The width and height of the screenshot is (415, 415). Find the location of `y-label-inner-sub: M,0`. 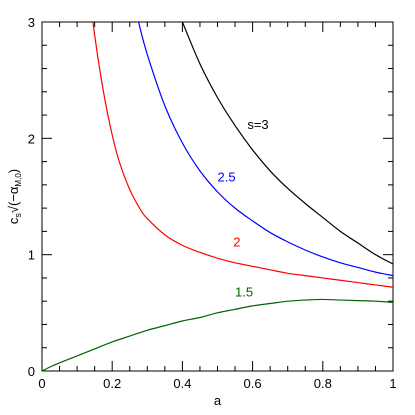

y-label-inner-sub: M,0 is located at coordinates (18, 180).